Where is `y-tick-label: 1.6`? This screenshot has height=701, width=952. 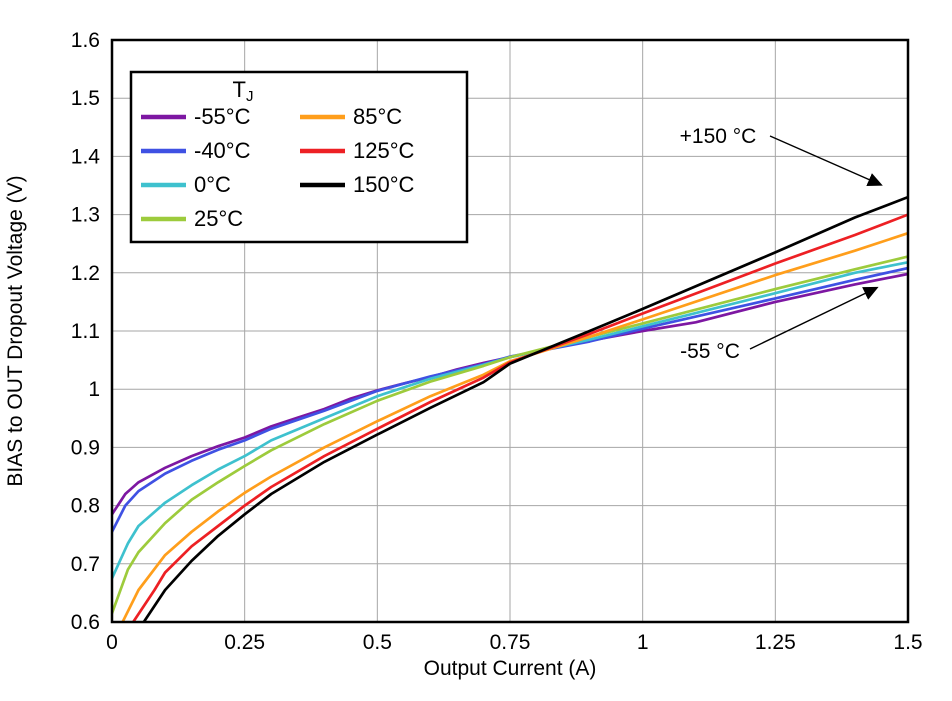 y-tick-label: 1.6 is located at coordinates (85, 40).